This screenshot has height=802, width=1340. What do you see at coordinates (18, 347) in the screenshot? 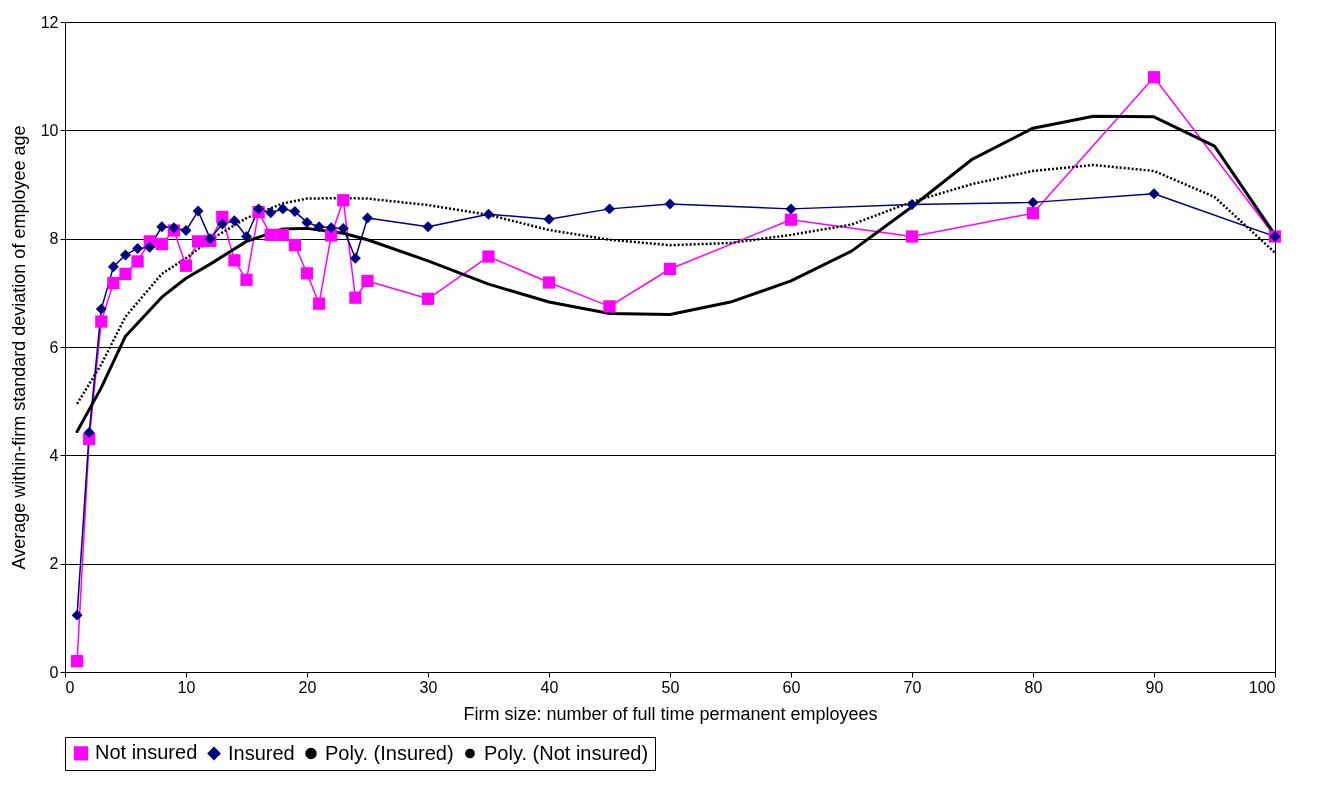
I see `y-axis-title: Average within-firm standard deviation of employee age` at bounding box center [18, 347].